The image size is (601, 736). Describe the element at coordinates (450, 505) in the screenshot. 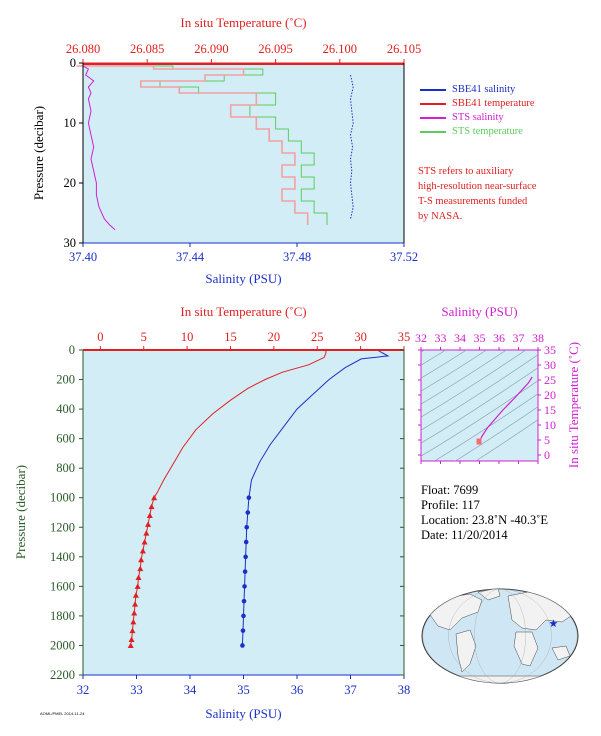

I see `profile-number: Profile: 117` at that location.